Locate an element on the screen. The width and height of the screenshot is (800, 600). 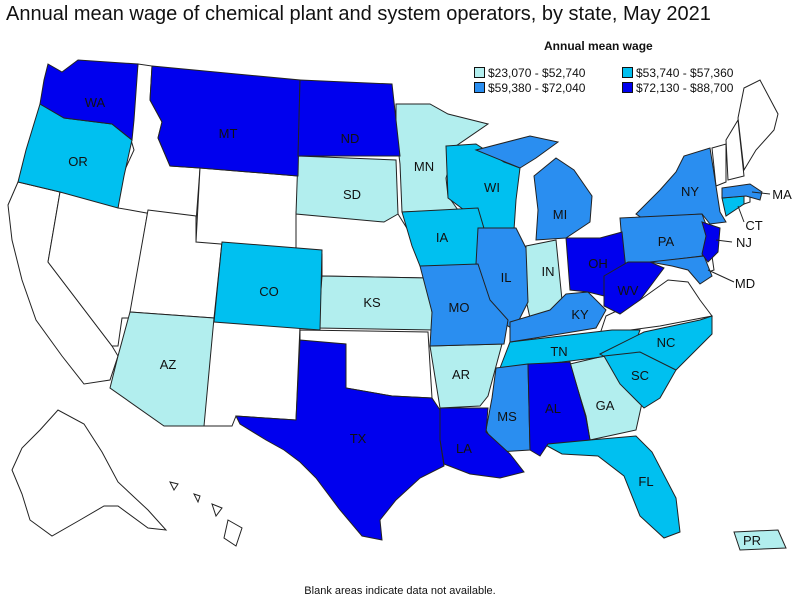
label-oh: OH is located at coordinates (598, 263).